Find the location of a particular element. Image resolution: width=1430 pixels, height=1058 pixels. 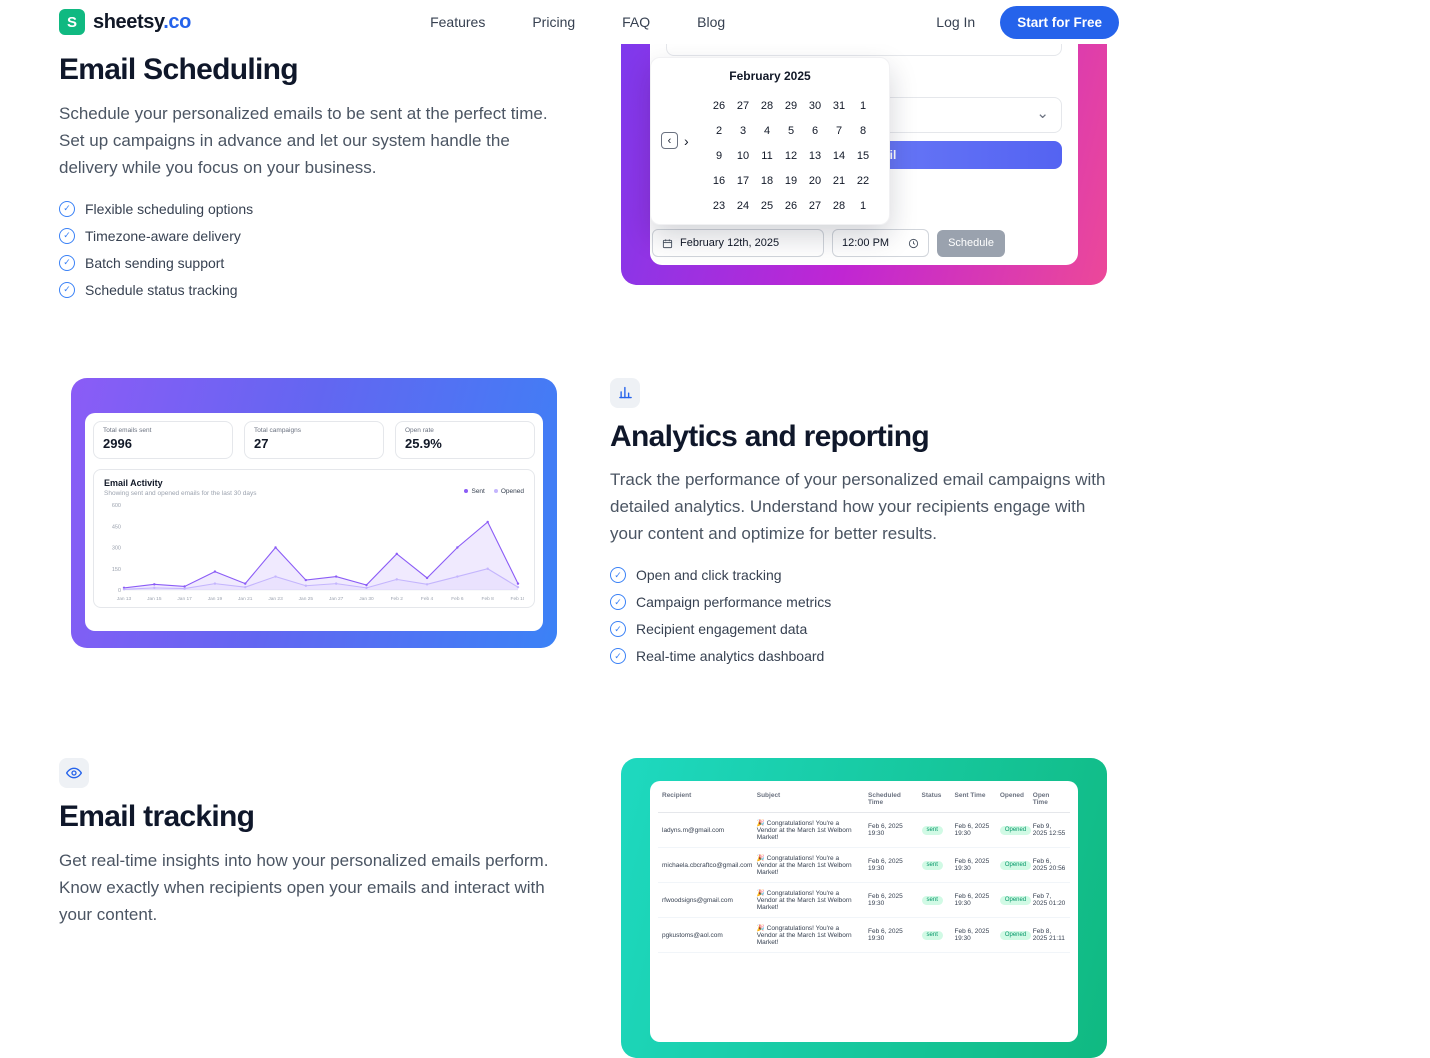

status-cell: sent is located at coordinates (934, 935).